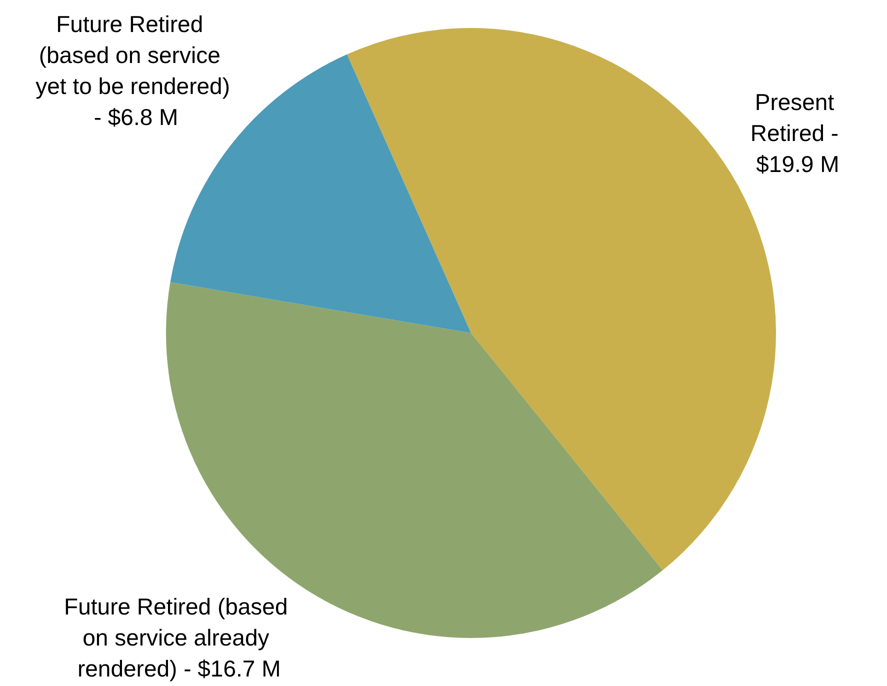 This screenshot has height=686, width=887. I want to click on slice-label: Future Retired (based on service already rendered) - $16.7 M, so click(179, 638).